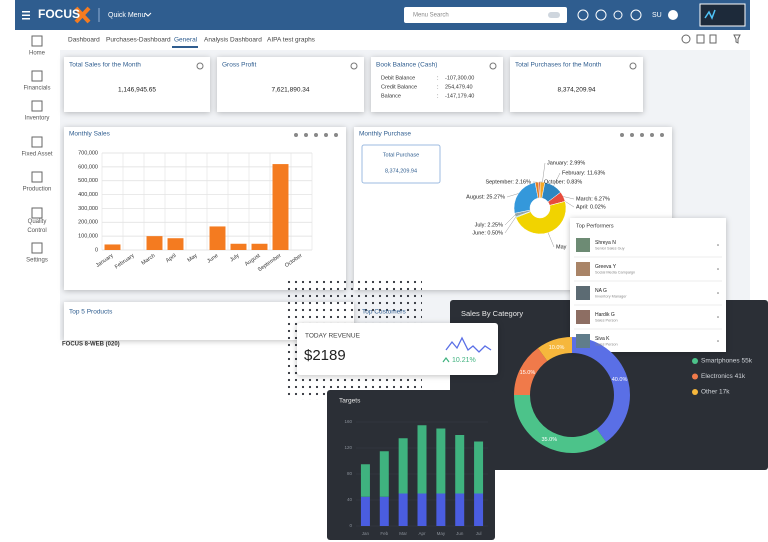 This screenshot has height=542, width=768. Describe the element at coordinates (26, 12) in the screenshot. I see `menu-icon` at that location.